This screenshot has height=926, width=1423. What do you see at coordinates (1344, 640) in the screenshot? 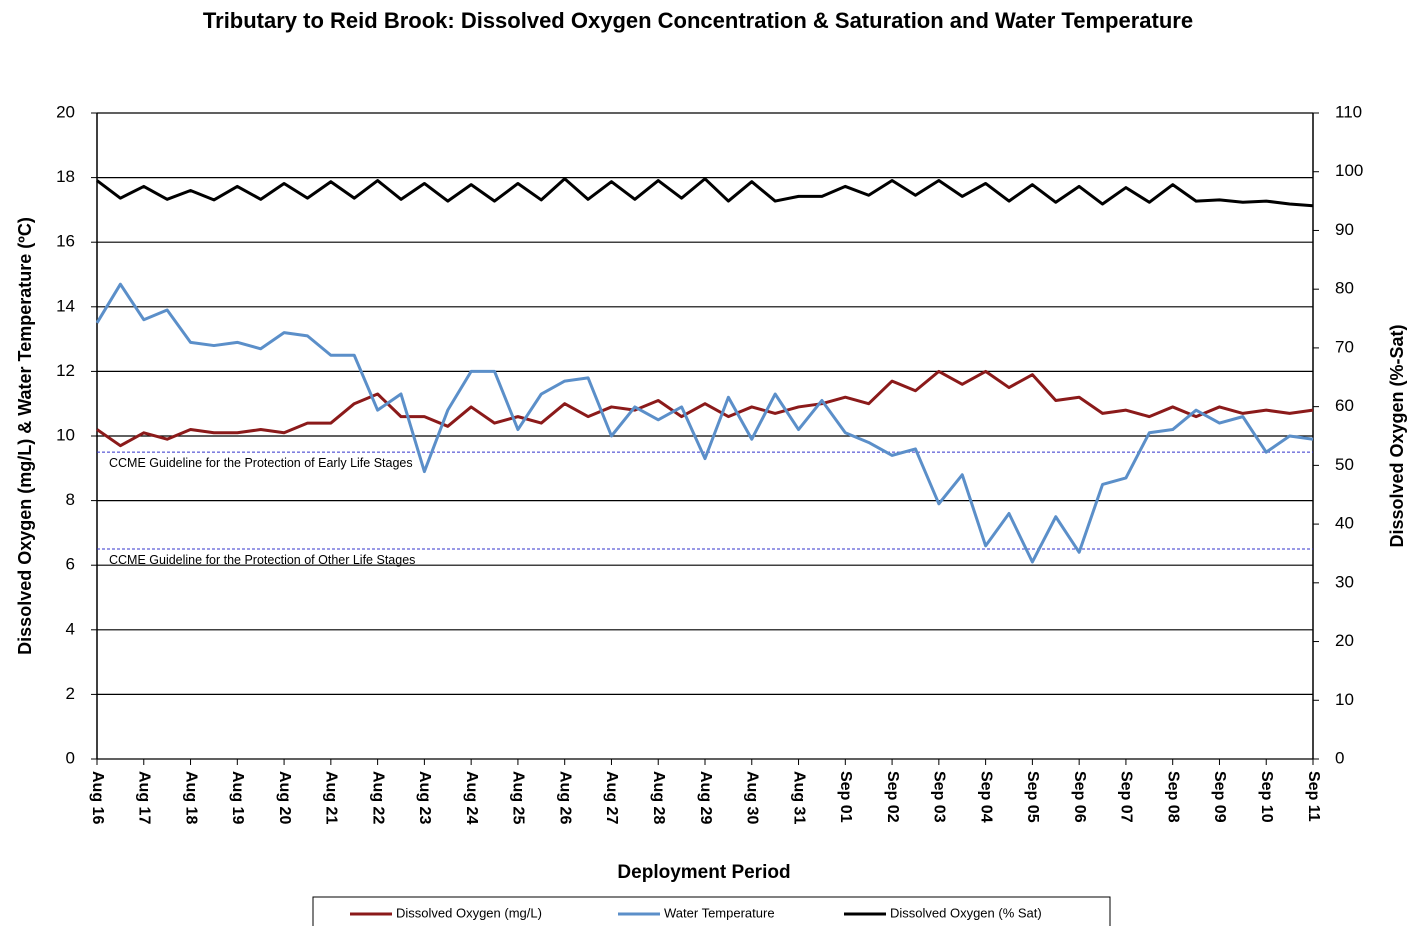
I see `y2-tick-label: 20` at bounding box center [1344, 640].